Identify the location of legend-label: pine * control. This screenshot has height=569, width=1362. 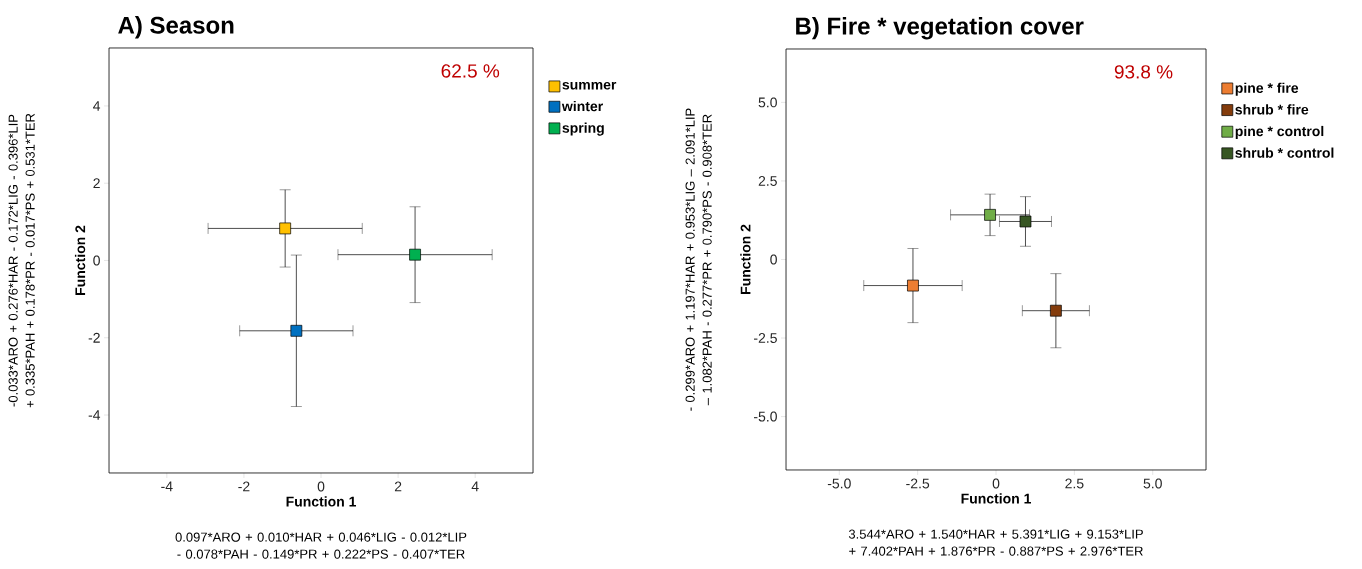
(1279, 132).